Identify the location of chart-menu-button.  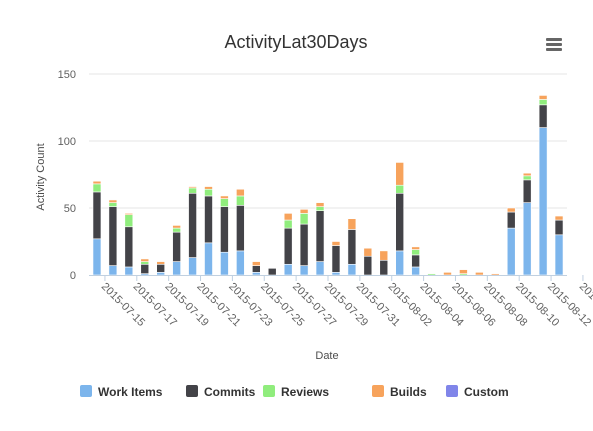
(554, 43).